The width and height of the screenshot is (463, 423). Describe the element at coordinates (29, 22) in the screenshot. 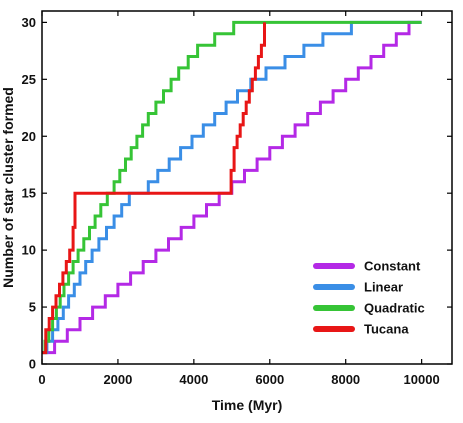

I see `y-tick-label: 30` at that location.